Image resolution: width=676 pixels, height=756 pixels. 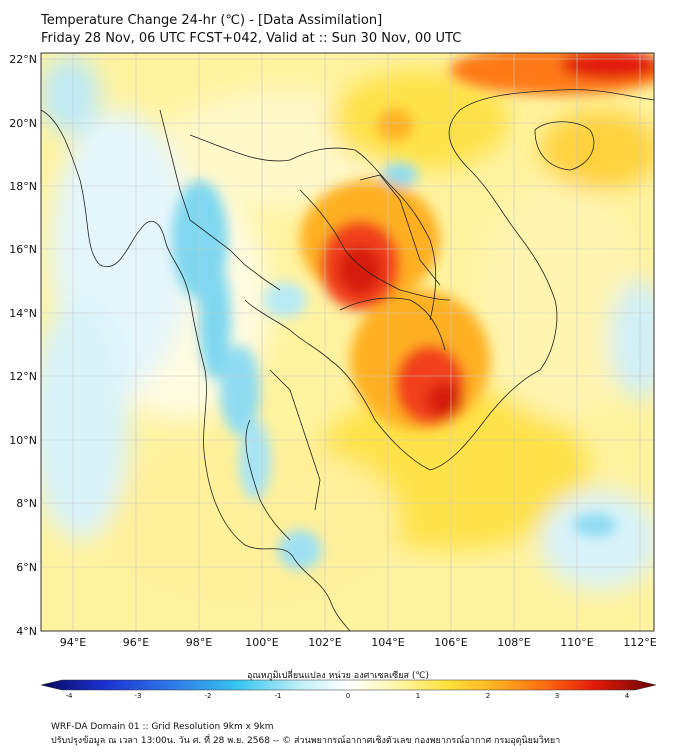 I want to click on cbar-tick-m4: -4, so click(x=70, y=696).